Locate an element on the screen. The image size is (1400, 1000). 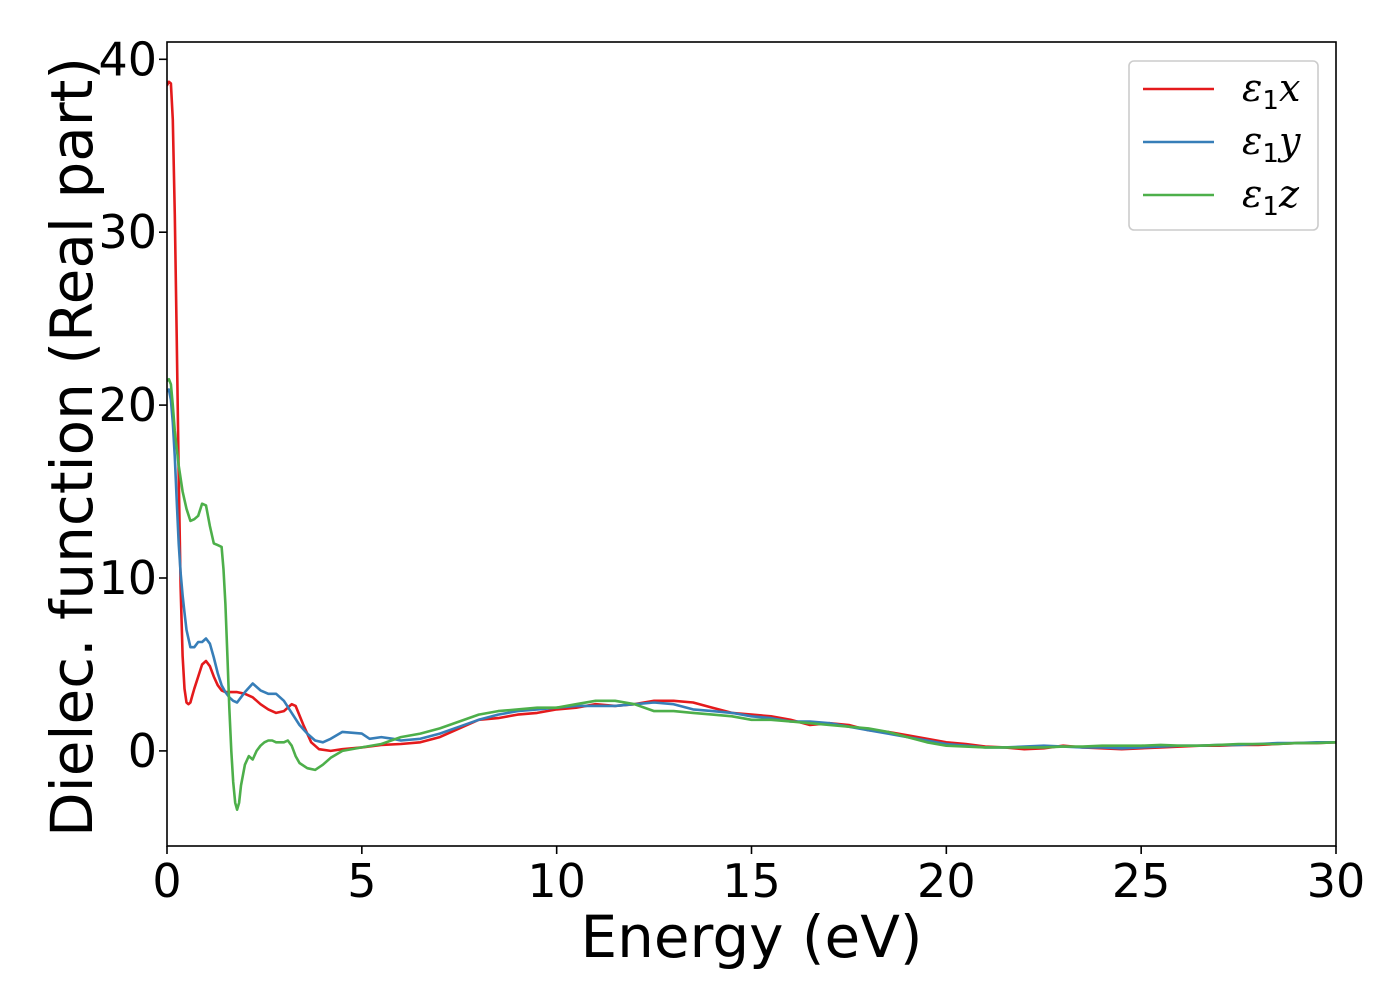
x-tick-label: 15 is located at coordinates (751, 881).